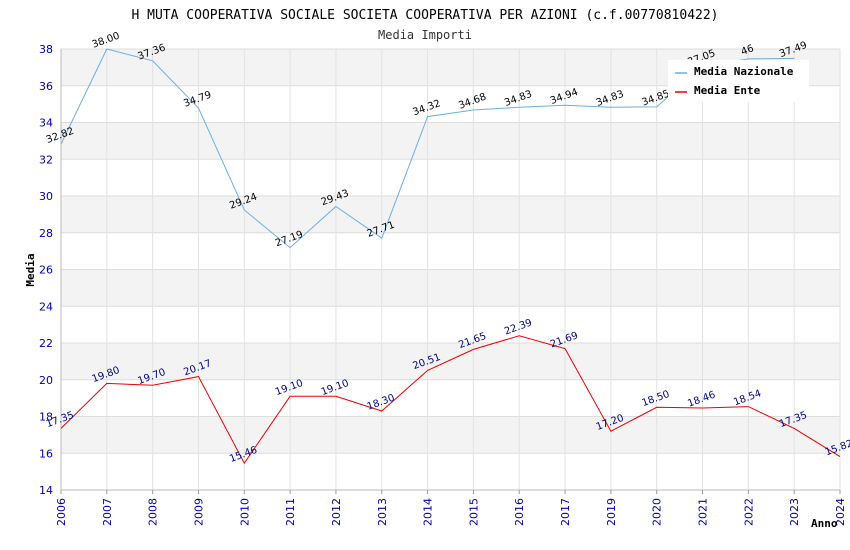  I want to click on x-tick-label: 2012, so click(336, 512).